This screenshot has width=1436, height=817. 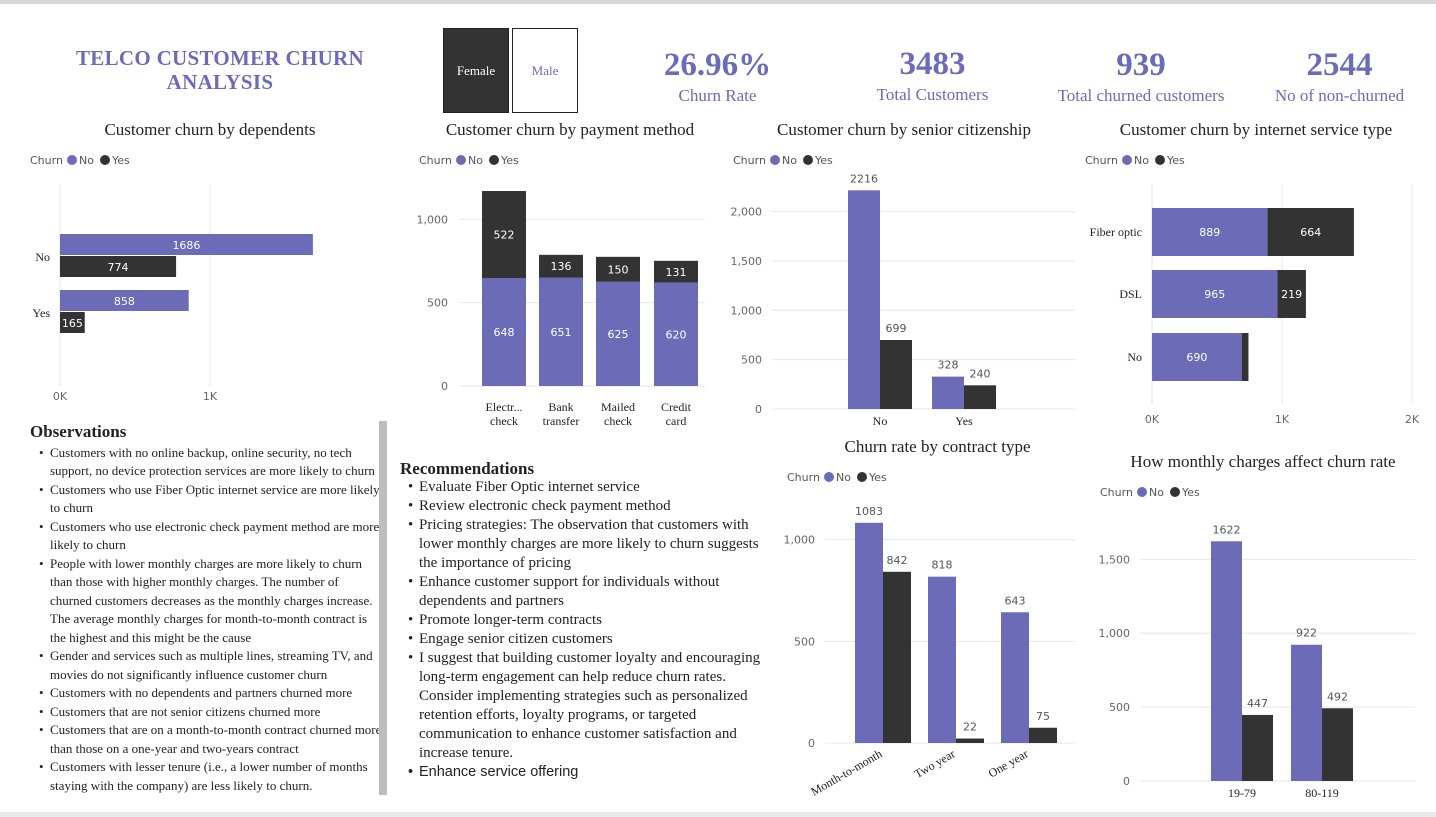 I want to click on chart-title-dependents: Customer churn by dependents, so click(x=210, y=129).